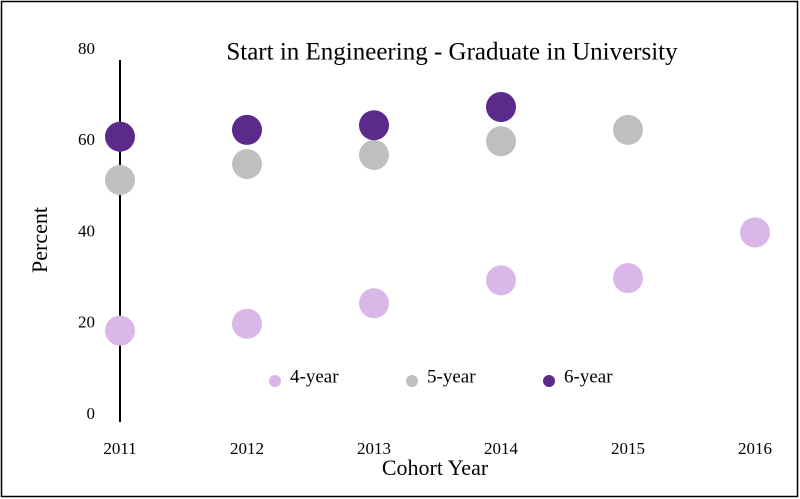 Image resolution: width=800 pixels, height=499 pixels. What do you see at coordinates (86, 322) in the screenshot?
I see `y-tick-label: 20` at bounding box center [86, 322].